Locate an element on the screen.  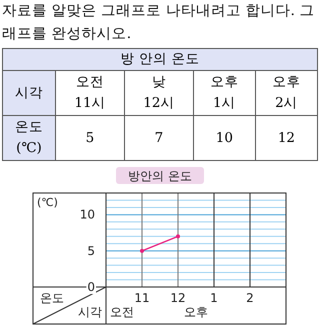
table-cell: 7 is located at coordinates (159, 138).